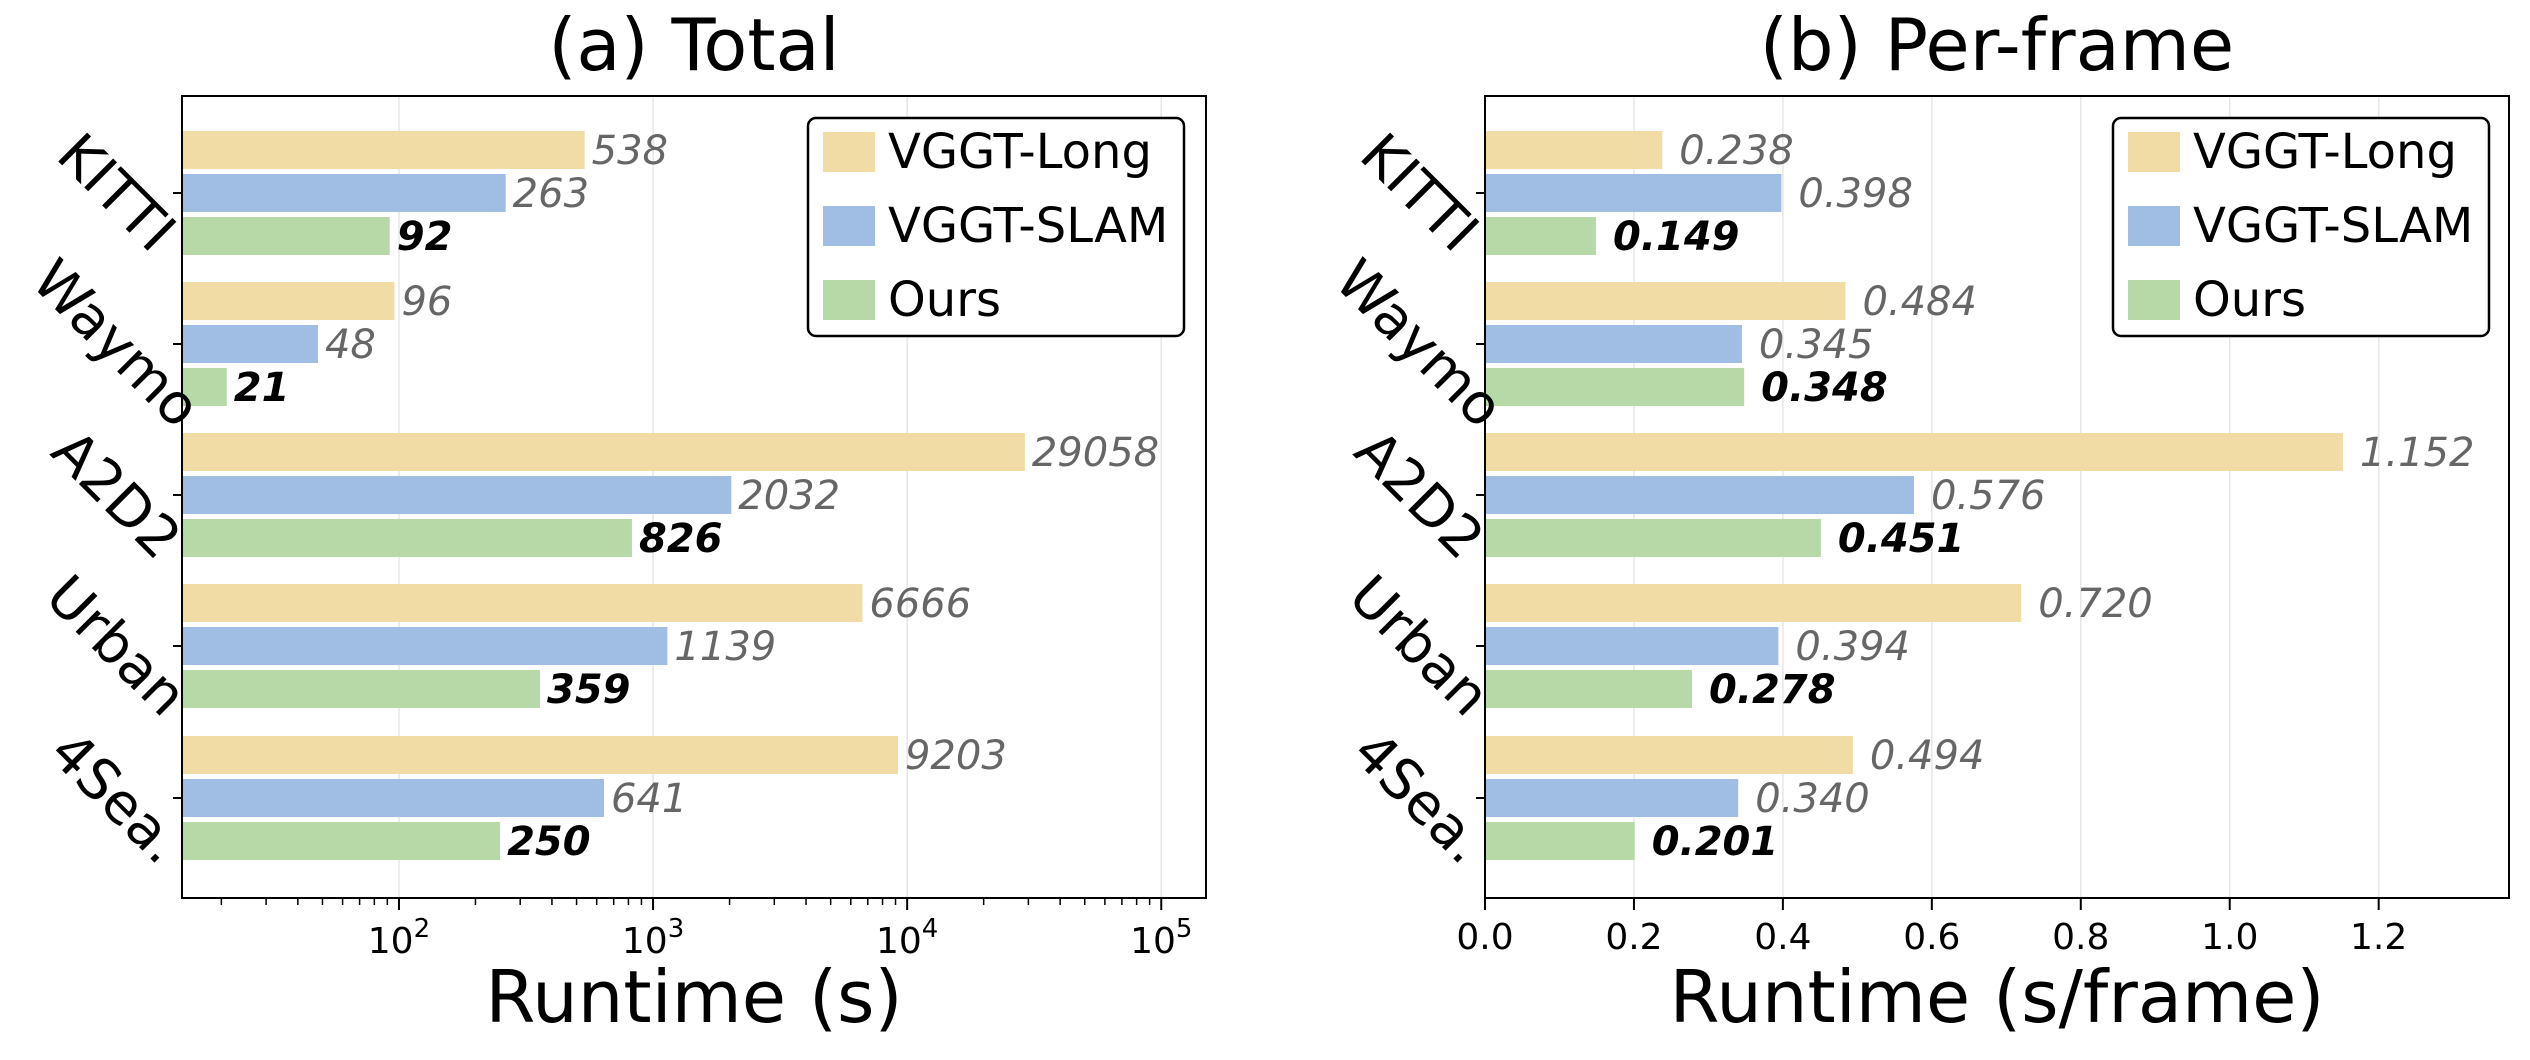 The height and width of the screenshot is (1060, 2530). Describe the element at coordinates (789, 496) in the screenshot. I see `data-label: 2032` at that location.